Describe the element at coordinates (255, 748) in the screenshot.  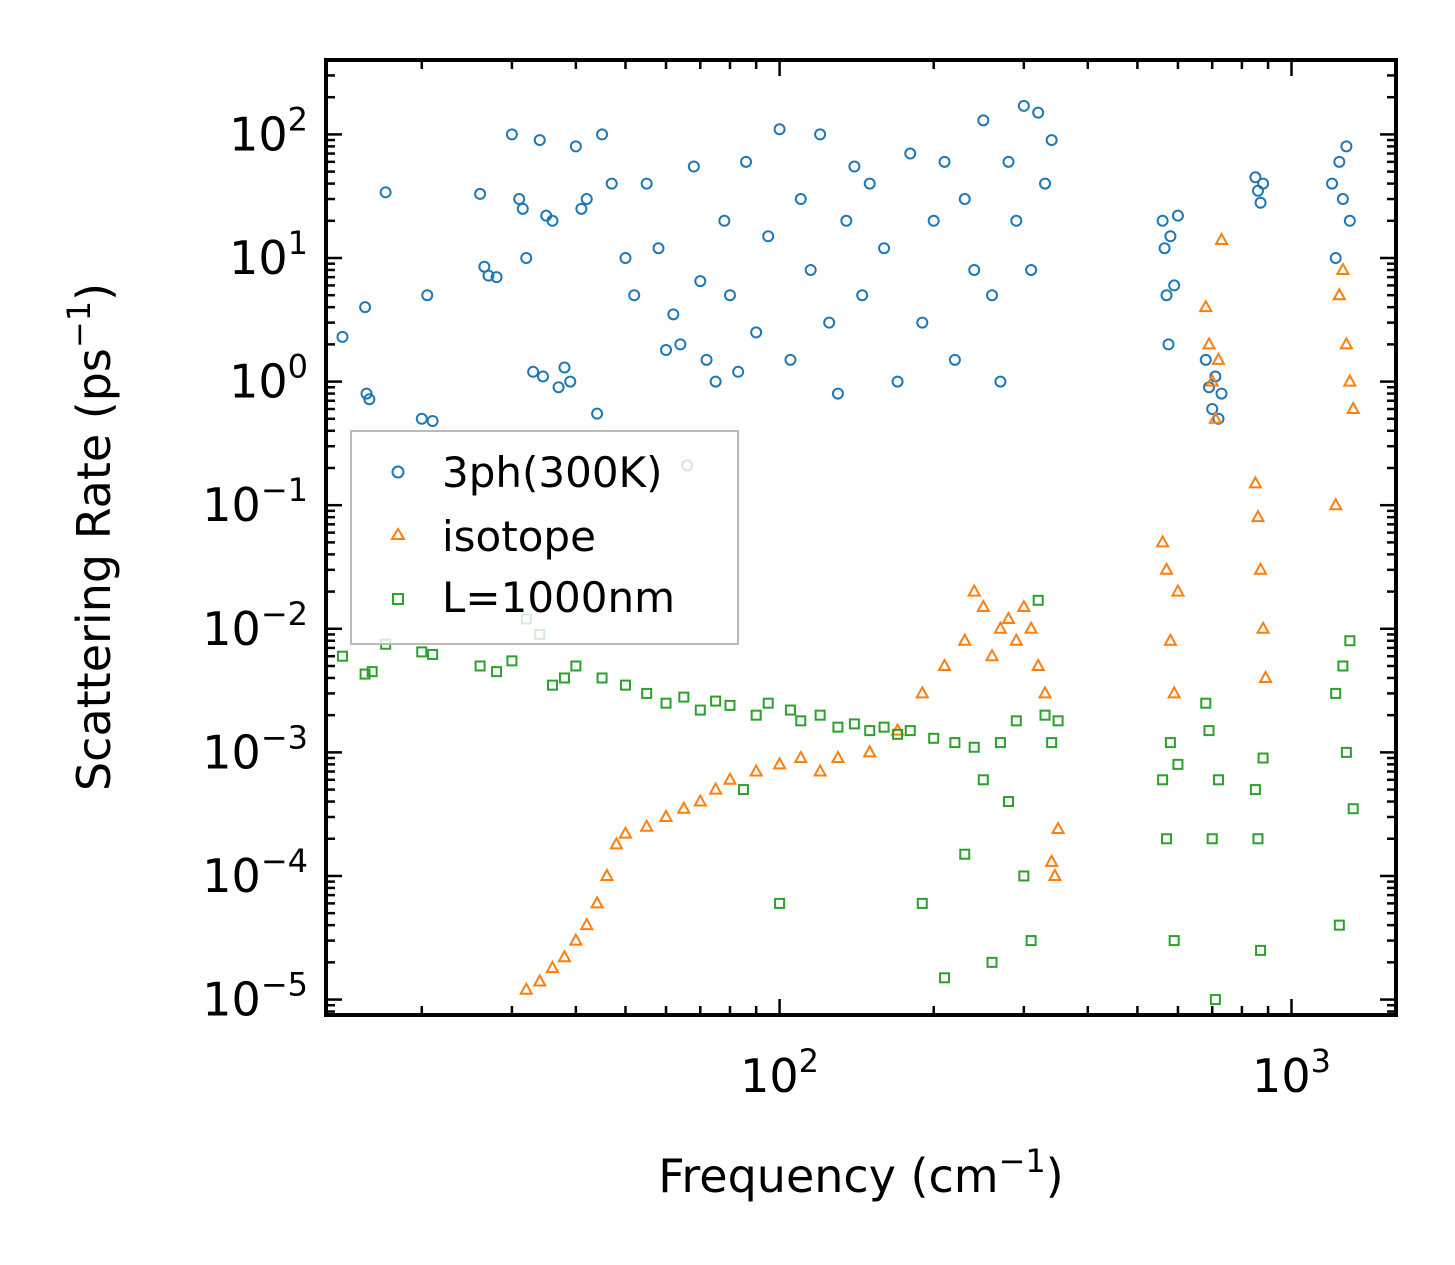
I see `y-tick-label: 10⁻³` at that location.